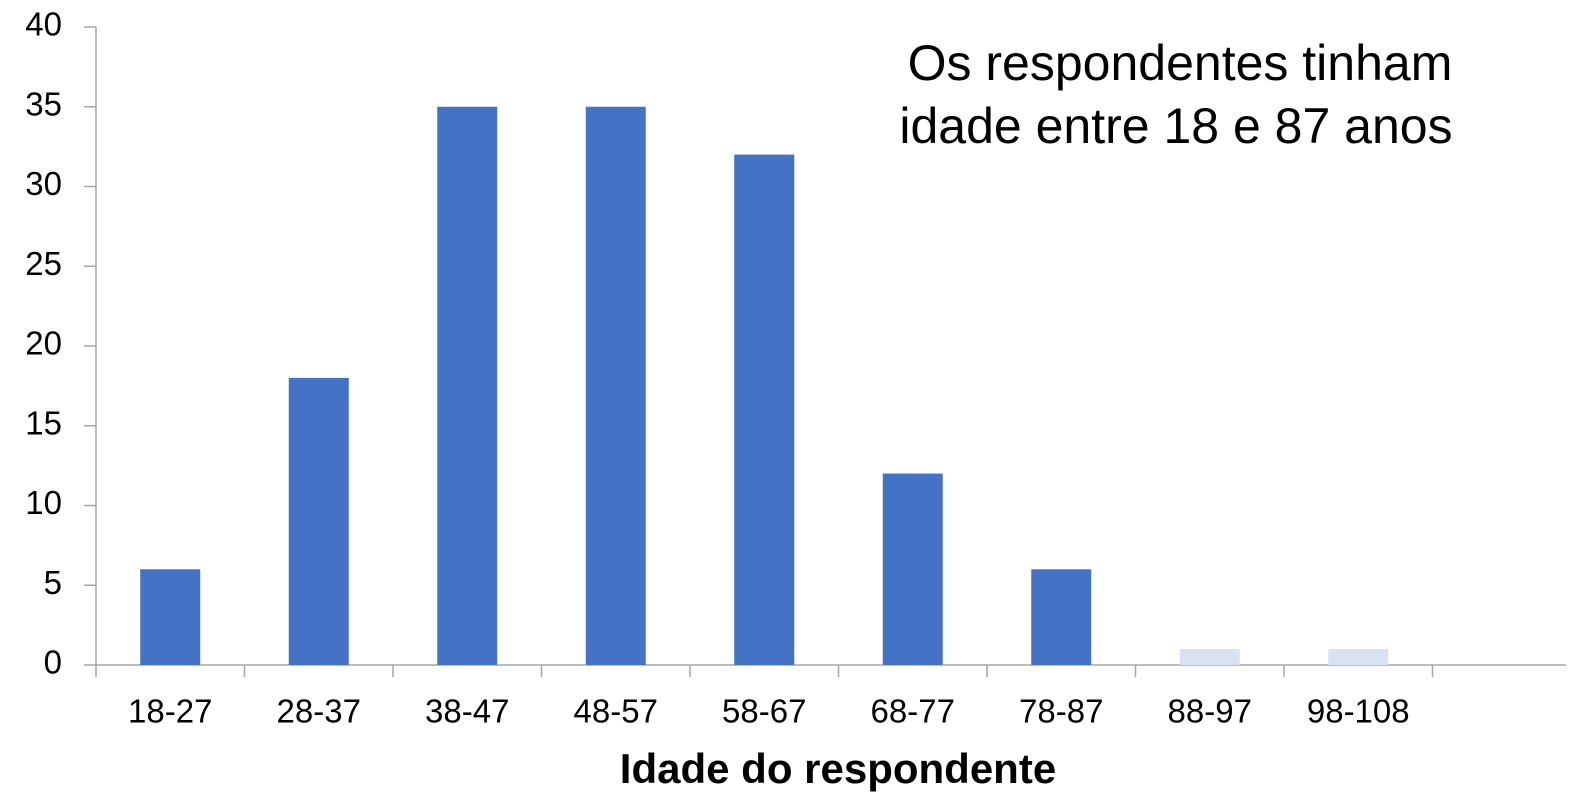  What do you see at coordinates (43, 183) in the screenshot?
I see `y-tick-label: 30` at bounding box center [43, 183].